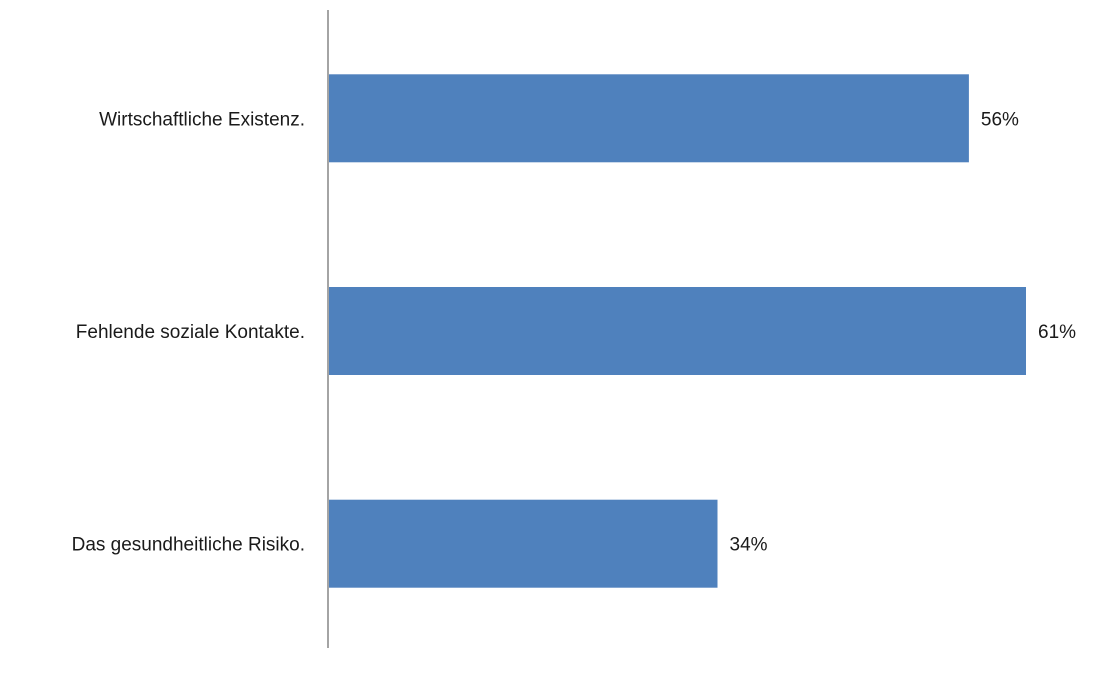 The height and width of the screenshot is (673, 1094). What do you see at coordinates (1000, 119) in the screenshot?
I see `value-label-0: 56%` at bounding box center [1000, 119].